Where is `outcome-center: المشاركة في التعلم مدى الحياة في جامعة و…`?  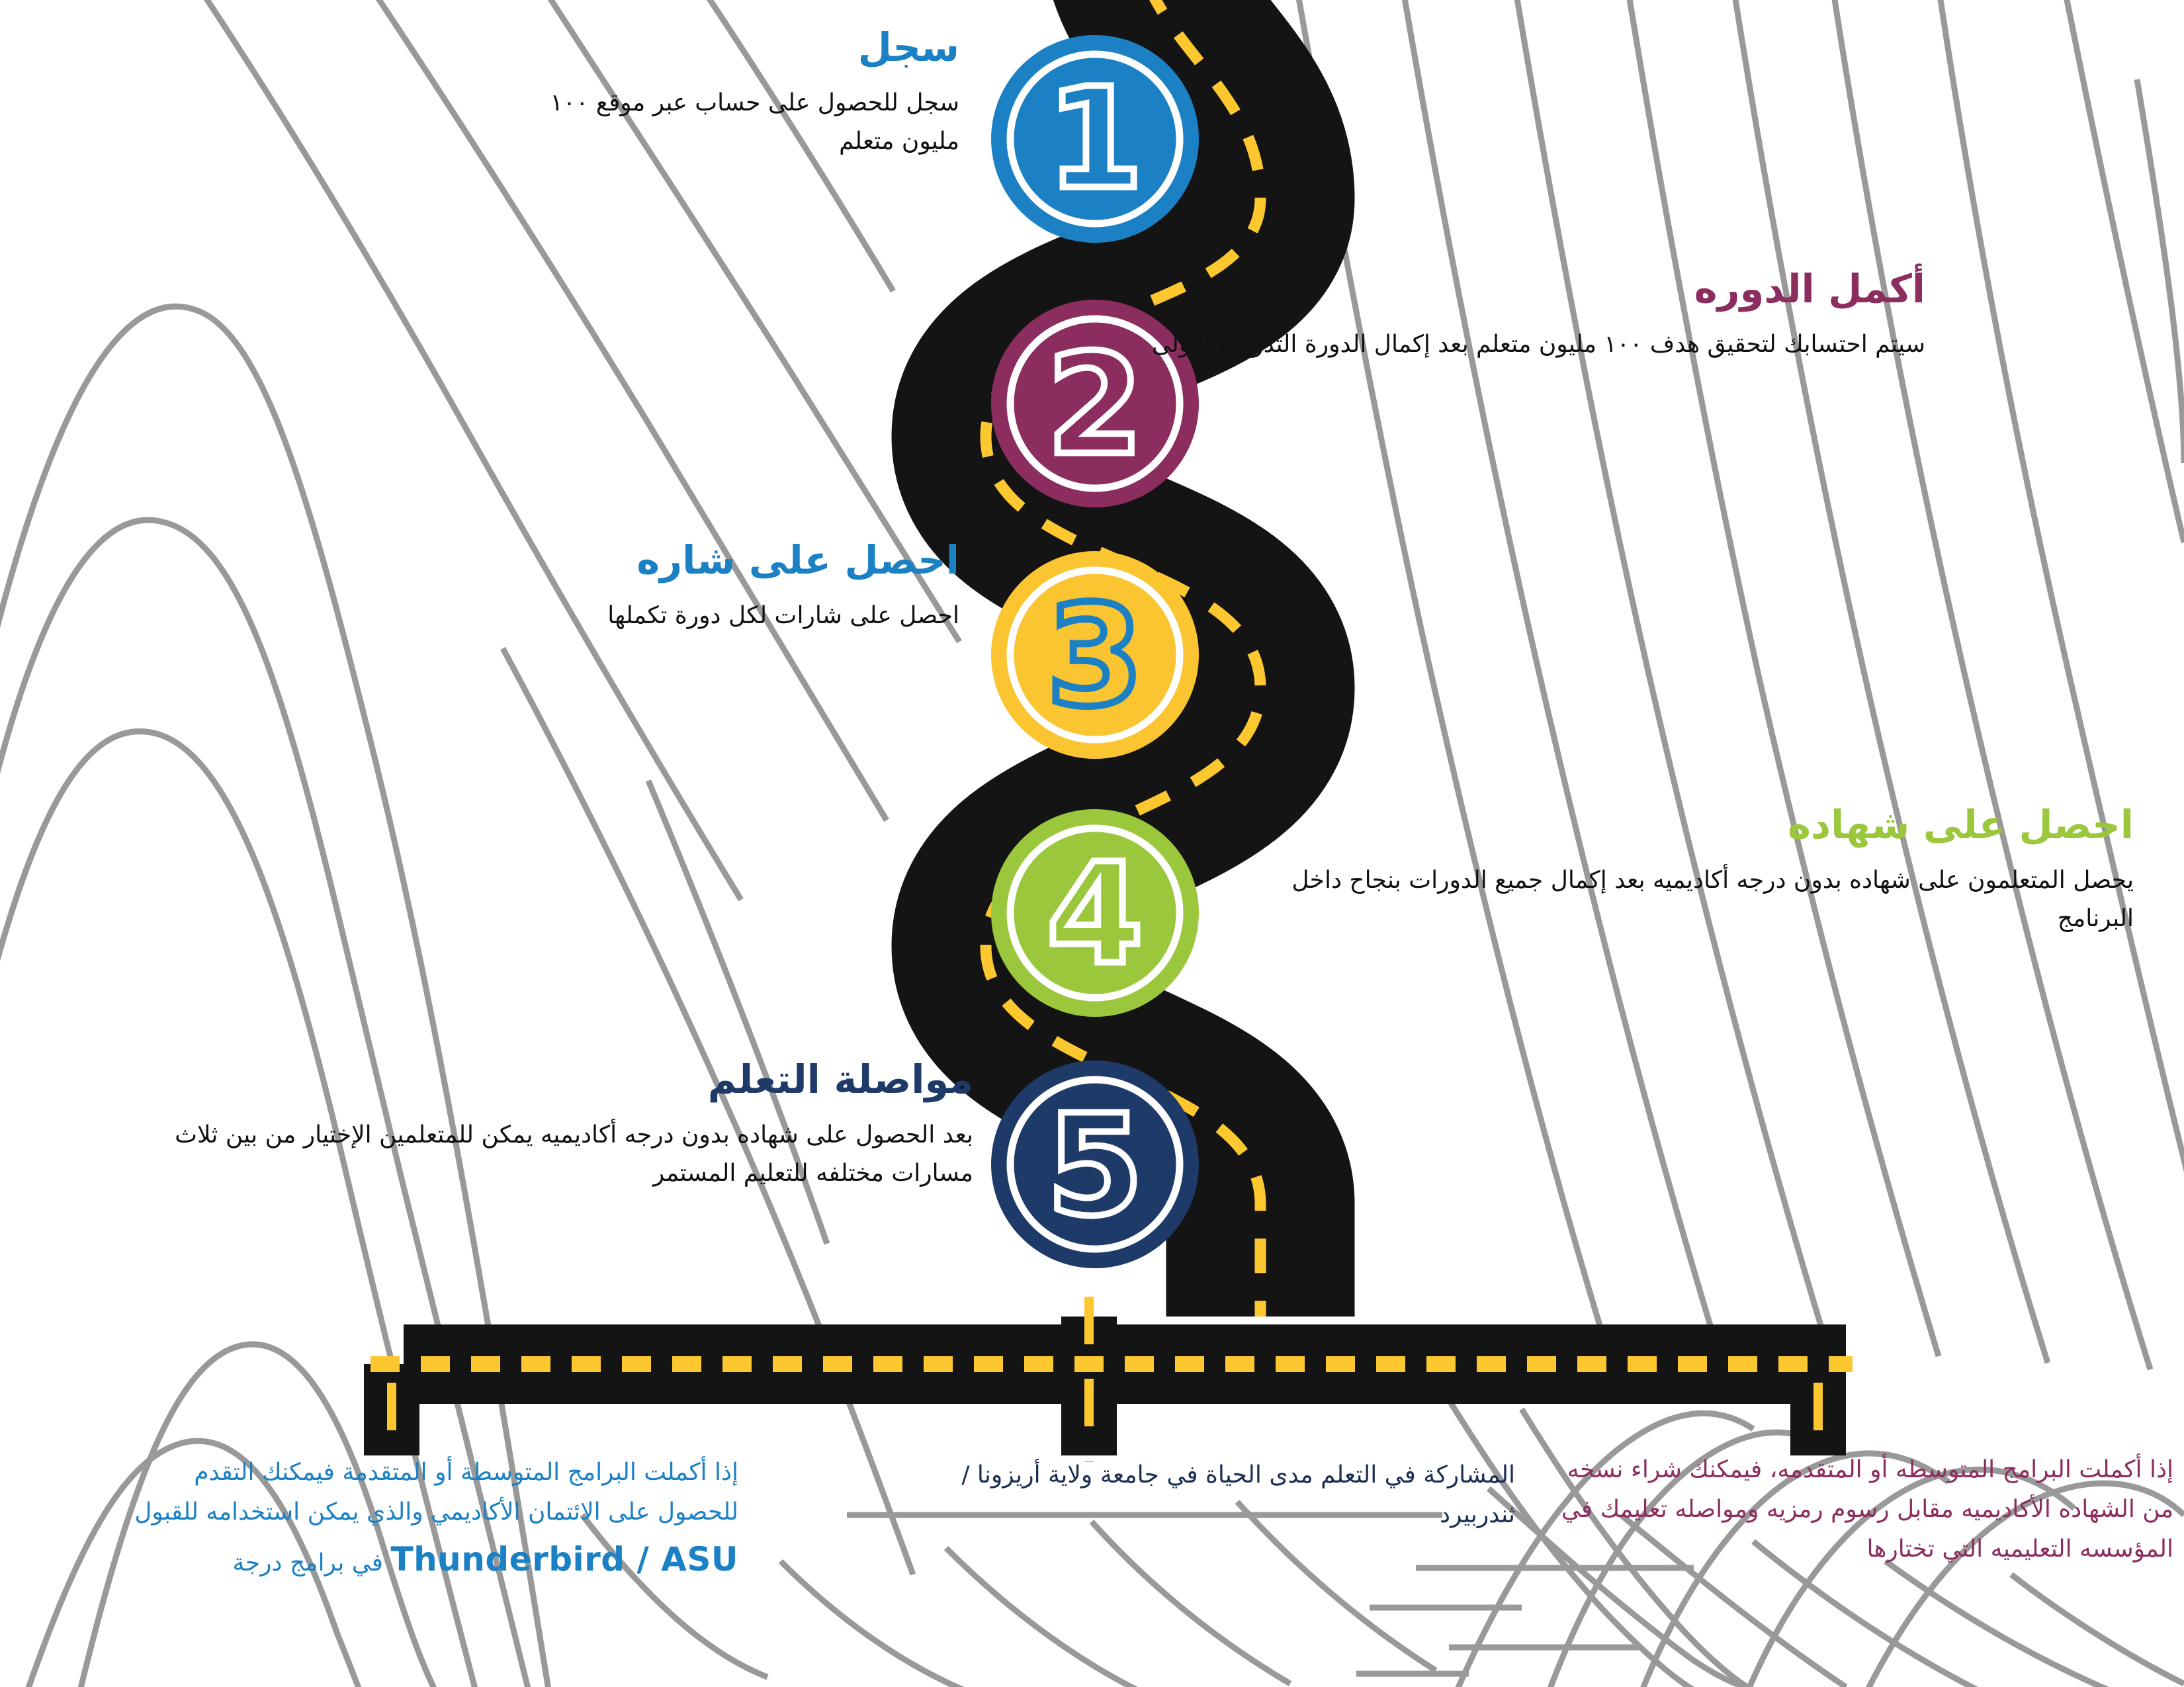
outcome-center: المشاركة في التعلم مدى الحياة في جامعة و… is located at coordinates (1184, 1495).